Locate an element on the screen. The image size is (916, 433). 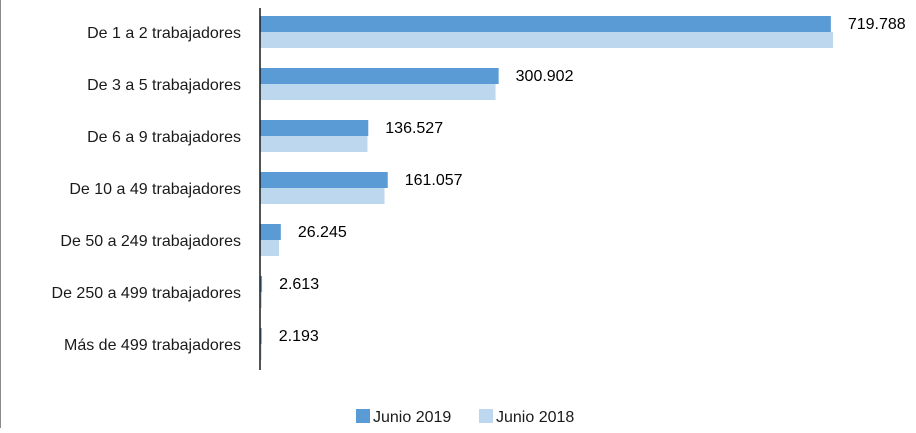
legend-swatch-junio-2018 is located at coordinates (486, 416).